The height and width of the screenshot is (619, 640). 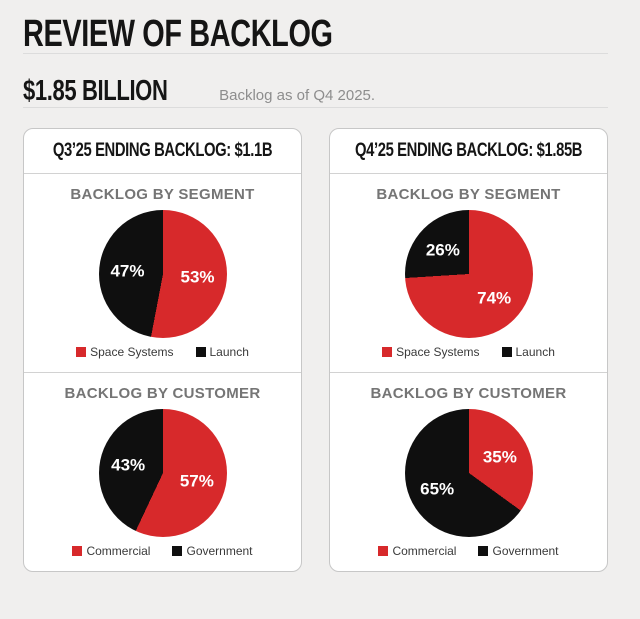 What do you see at coordinates (437, 489) in the screenshot?
I see `pie-value-label: 65%` at bounding box center [437, 489].